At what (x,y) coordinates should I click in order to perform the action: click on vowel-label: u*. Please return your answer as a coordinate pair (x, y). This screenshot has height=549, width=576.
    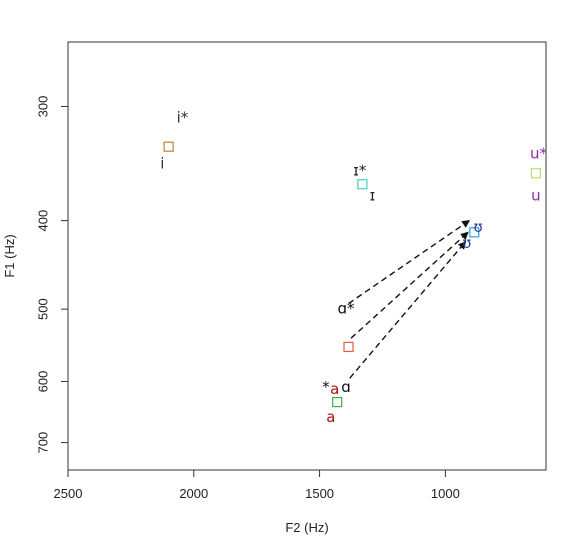
    Looking at the image, I should click on (539, 153).